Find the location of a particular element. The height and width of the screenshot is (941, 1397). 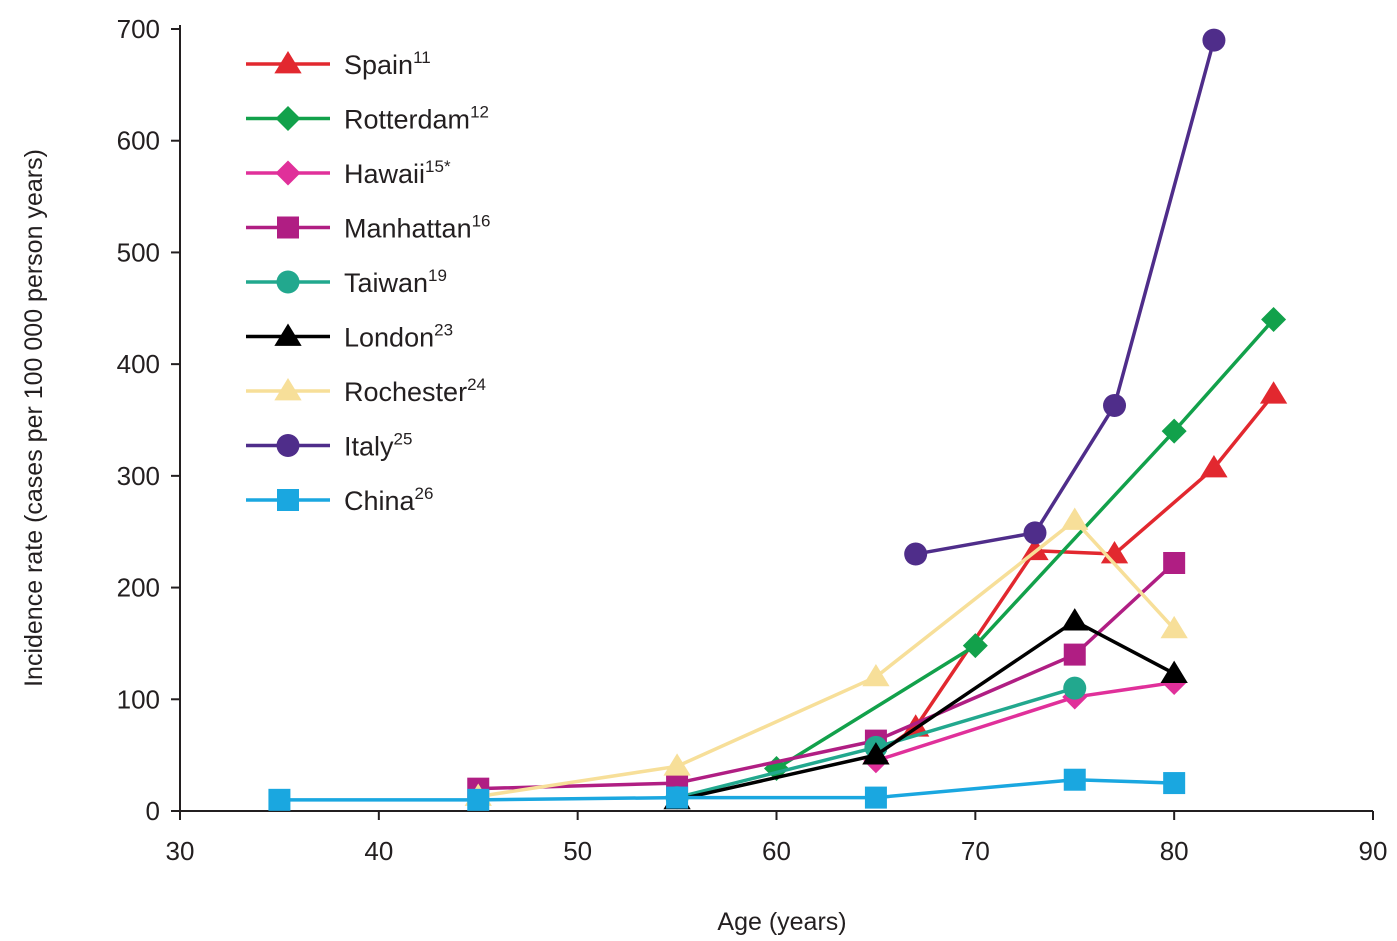

legend-label-manhattan: Manhattan16 is located at coordinates (417, 228).